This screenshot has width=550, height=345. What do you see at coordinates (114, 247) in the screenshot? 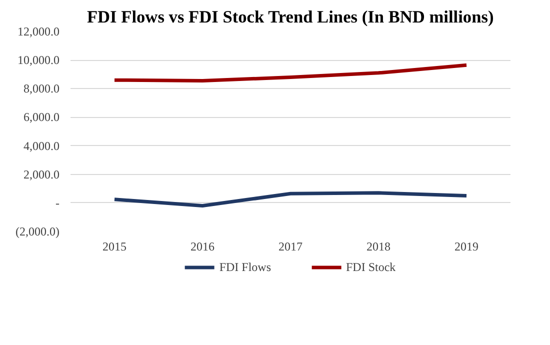
I see `x-tick-label: 2015` at bounding box center [114, 247].